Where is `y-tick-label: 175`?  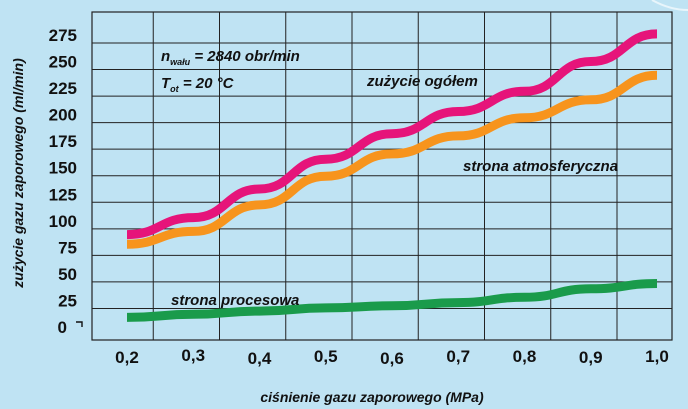 y-tick-label: 175 is located at coordinates (63, 141).